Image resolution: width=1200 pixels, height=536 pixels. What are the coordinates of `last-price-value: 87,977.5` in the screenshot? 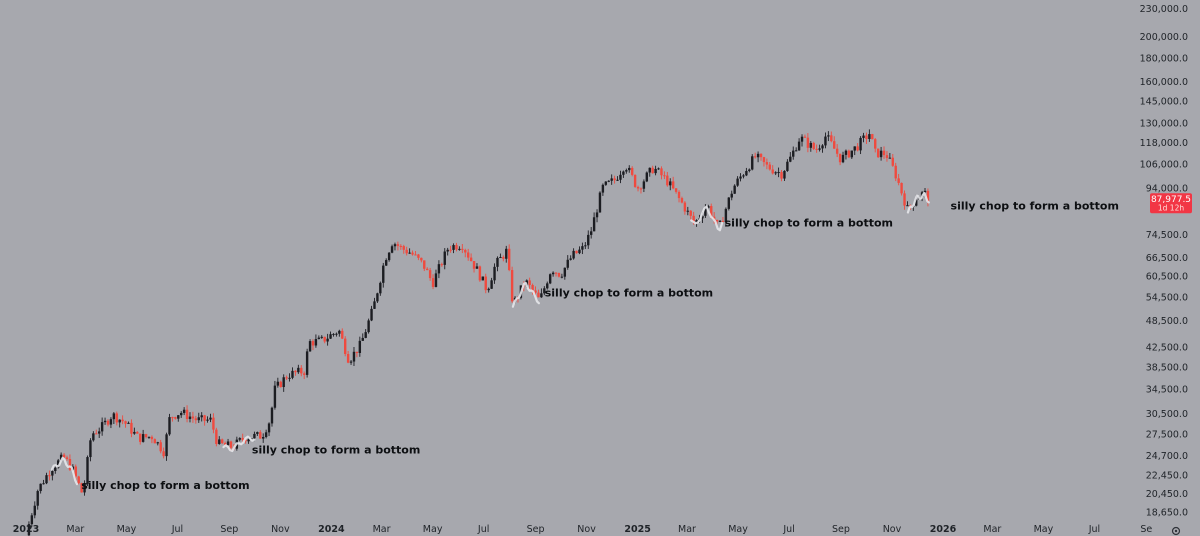 It's located at (1171, 200).